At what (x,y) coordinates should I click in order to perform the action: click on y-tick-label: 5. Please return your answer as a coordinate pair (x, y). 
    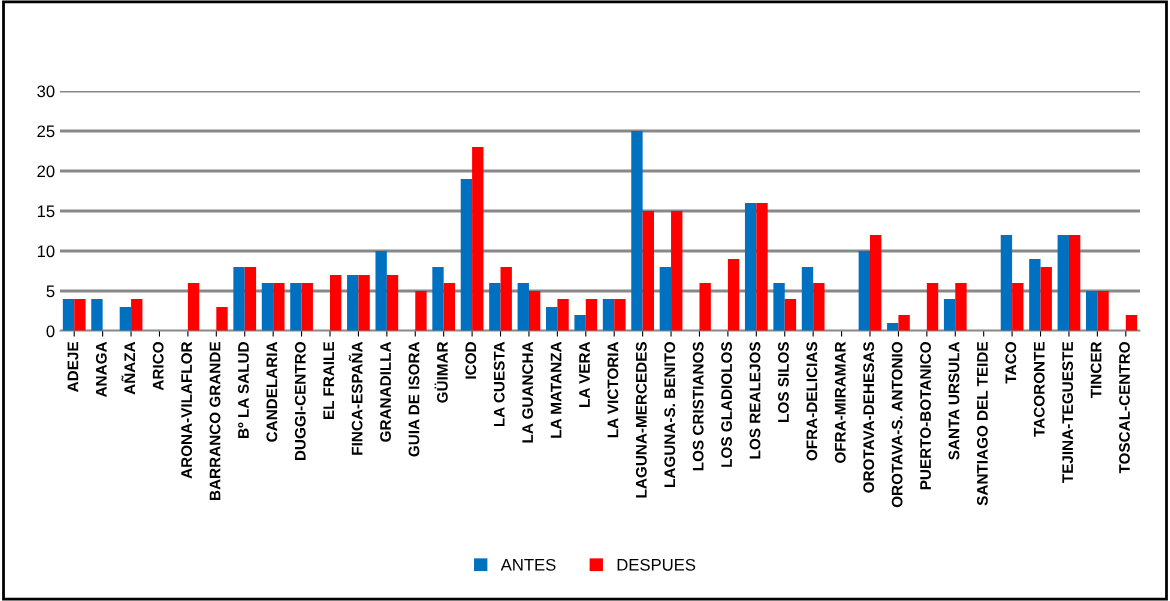
    Looking at the image, I should click on (50, 291).